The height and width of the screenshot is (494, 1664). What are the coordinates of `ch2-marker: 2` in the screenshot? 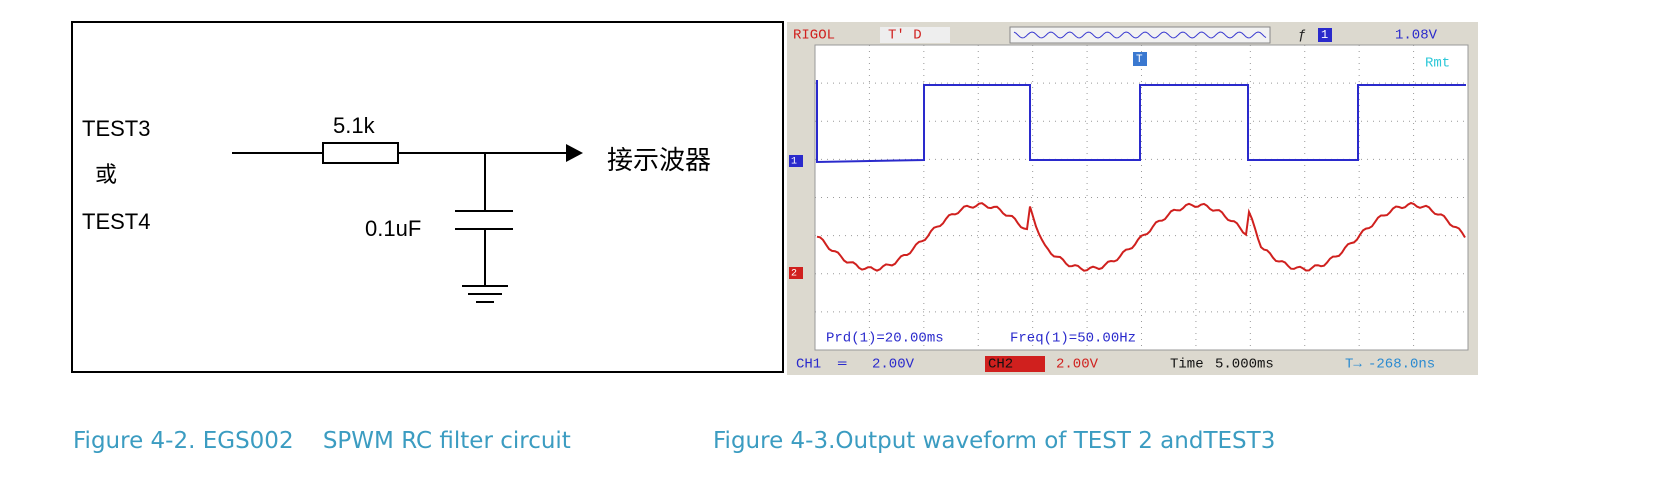 It's located at (794, 274).